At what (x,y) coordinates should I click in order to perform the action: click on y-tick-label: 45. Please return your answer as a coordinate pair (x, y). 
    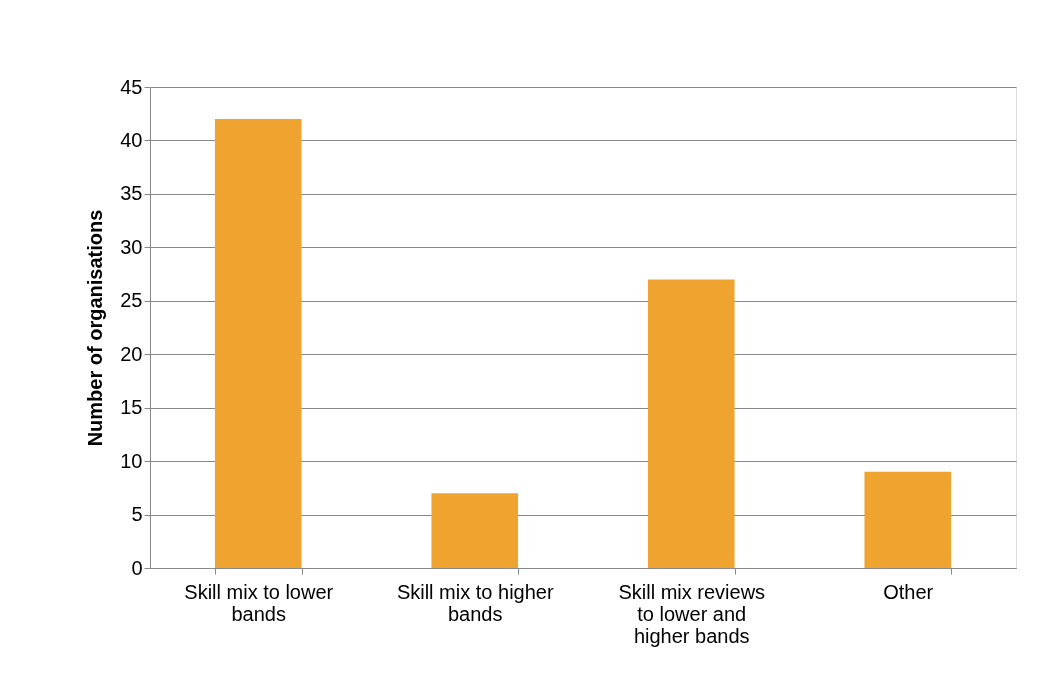
    Looking at the image, I should click on (131, 86).